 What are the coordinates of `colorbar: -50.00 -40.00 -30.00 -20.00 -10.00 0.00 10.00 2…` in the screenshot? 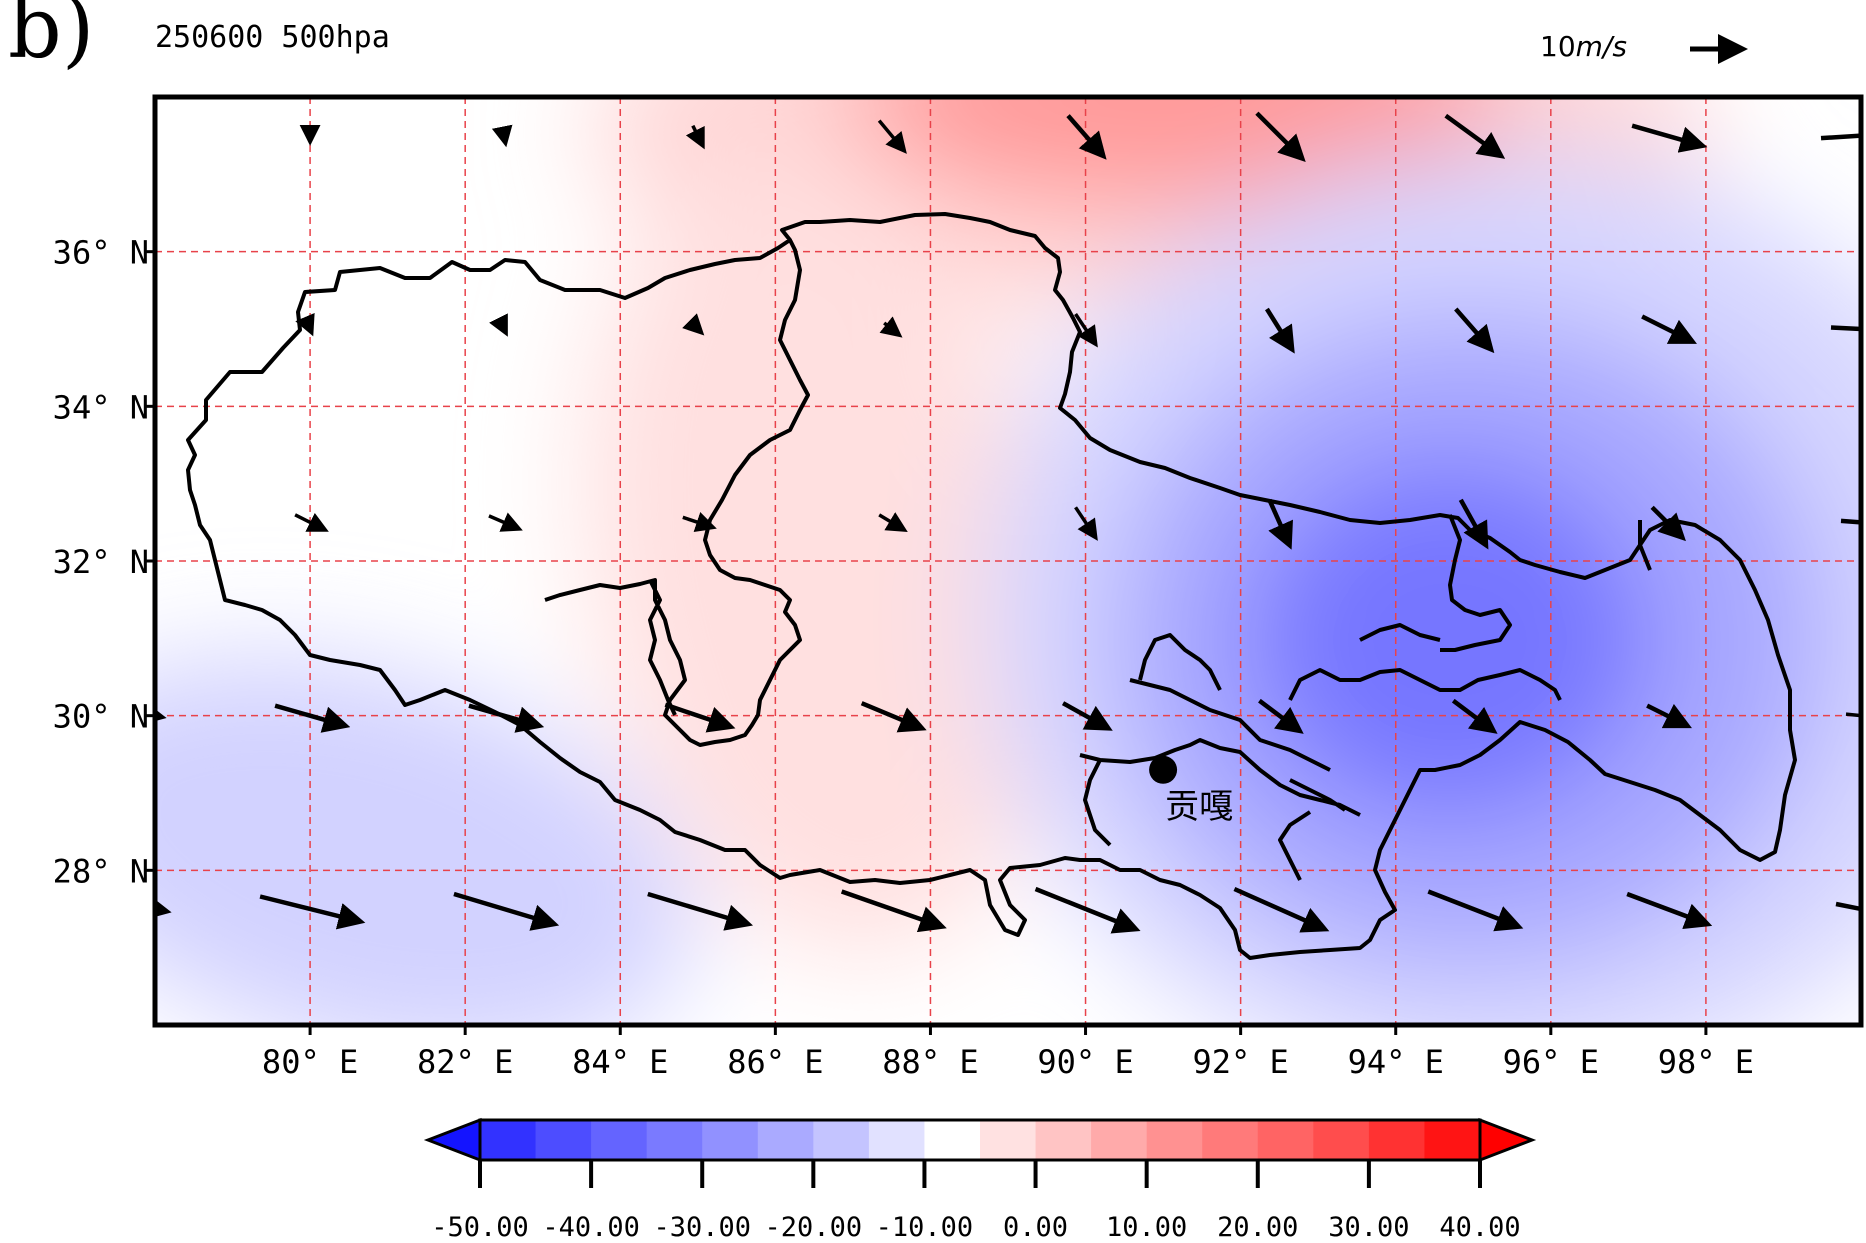 It's located at (980, 1180).